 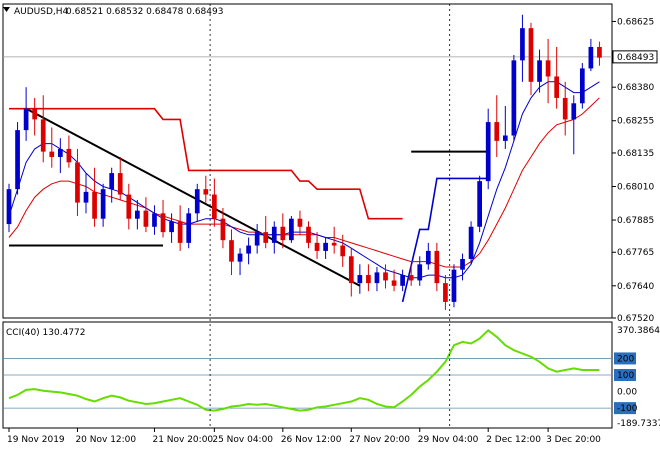 What do you see at coordinates (448, 440) in the screenshot?
I see `time-tick-label: 29 Nov 04:00` at bounding box center [448, 440].